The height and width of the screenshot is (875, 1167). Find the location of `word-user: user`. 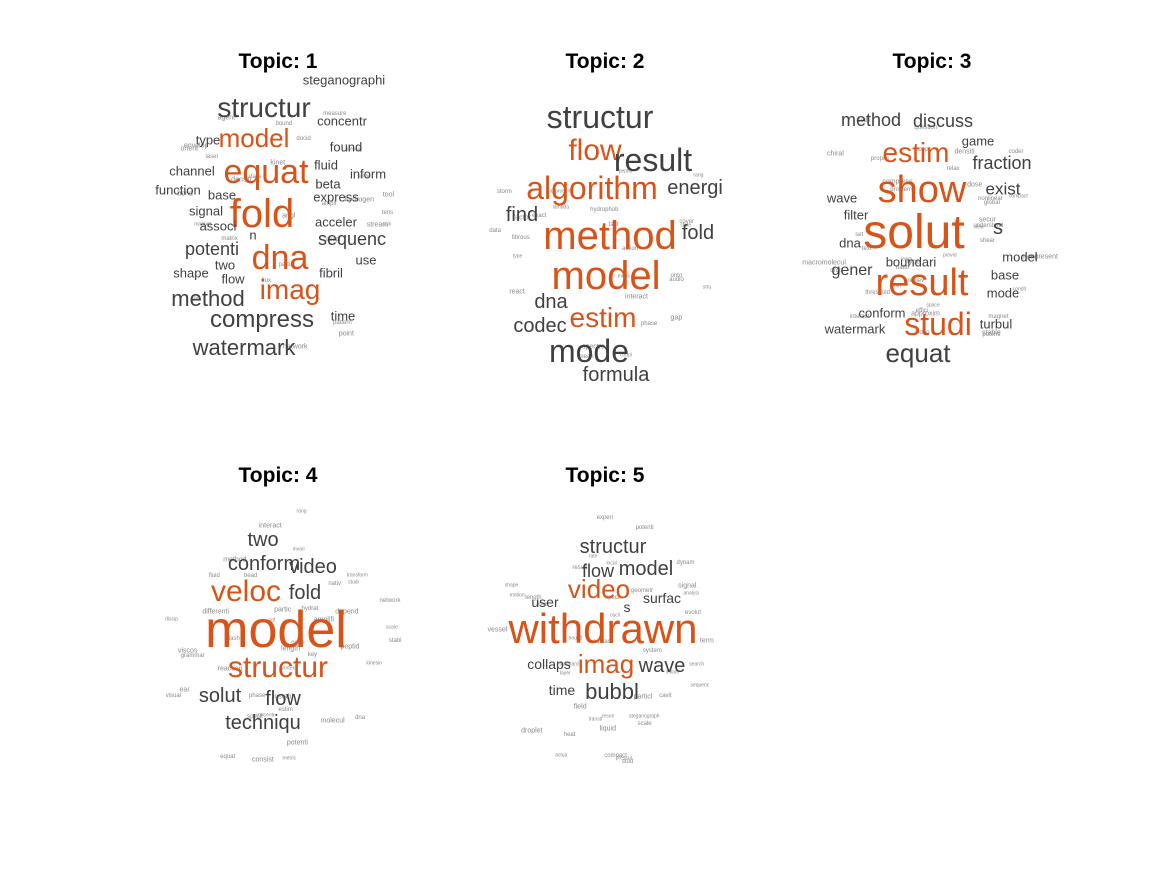

word-user: user is located at coordinates (544, 602).